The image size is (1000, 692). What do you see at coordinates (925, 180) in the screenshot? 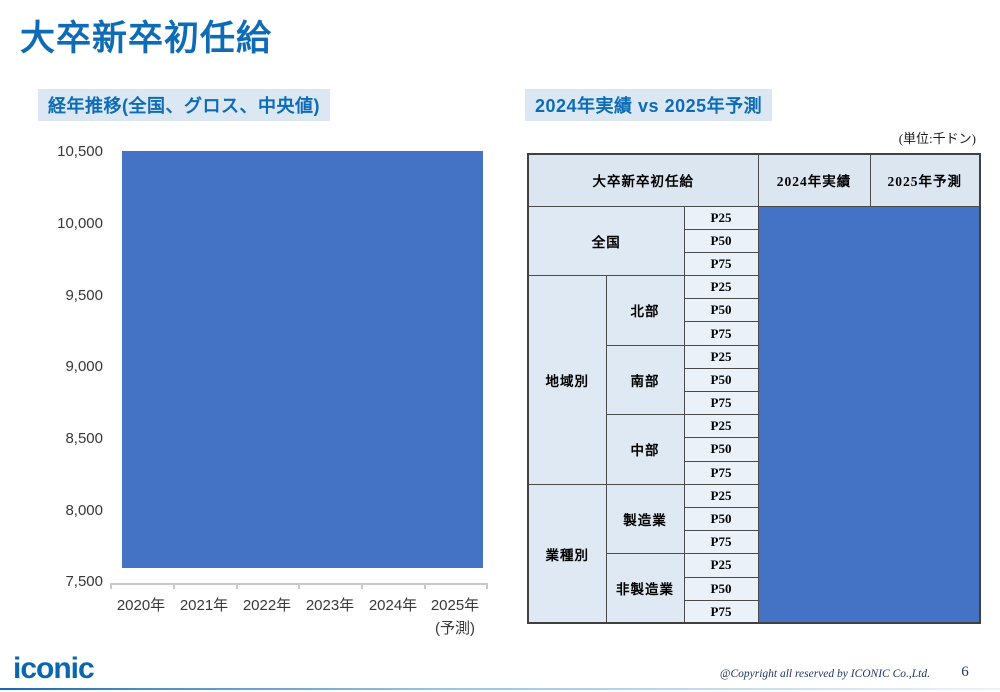
I see `table-header-2025: 2025年予測` at bounding box center [925, 180].